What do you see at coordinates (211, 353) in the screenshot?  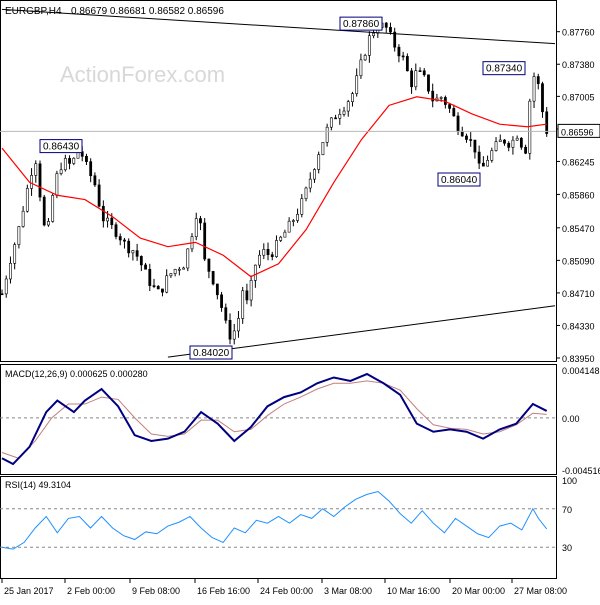 I see `price-annotation-label: 0.84020` at bounding box center [211, 353].